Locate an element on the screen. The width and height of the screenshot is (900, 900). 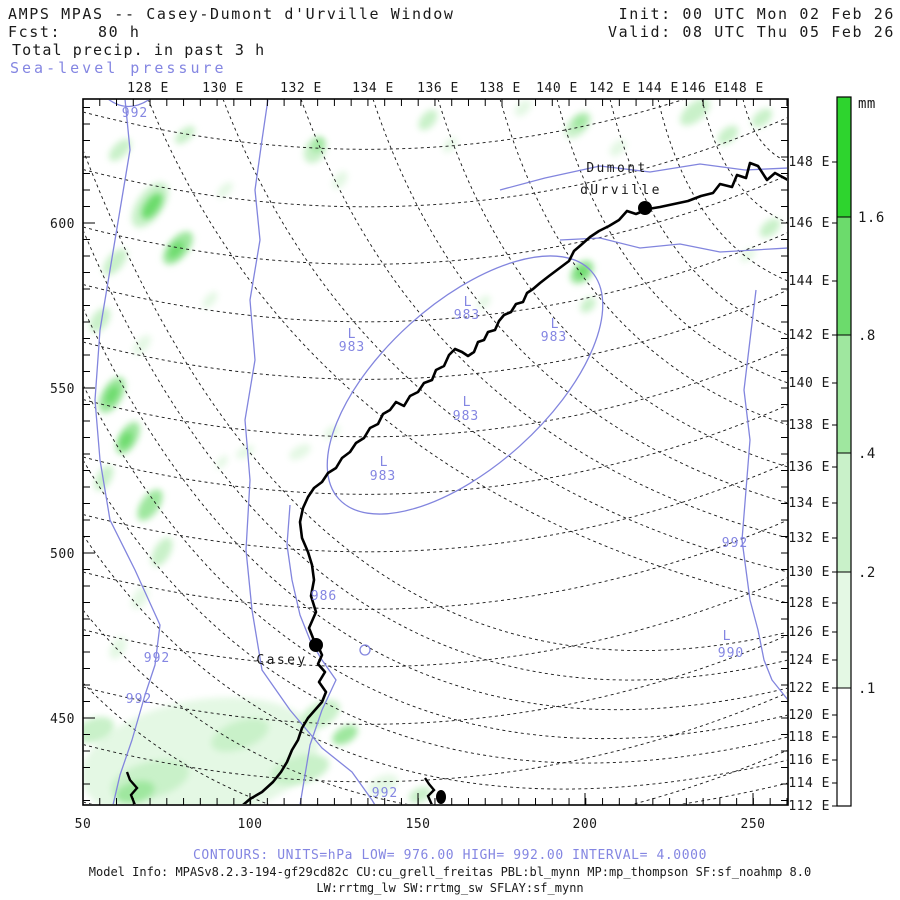
axis-label-bottom: 250 is located at coordinates (753, 824).